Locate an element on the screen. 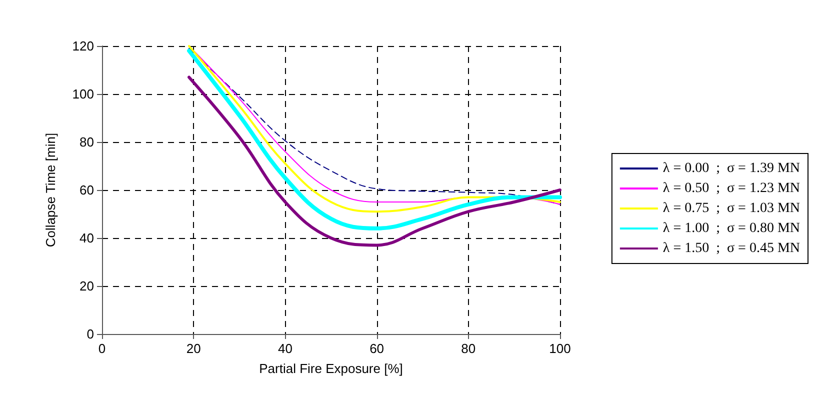 The height and width of the screenshot is (417, 822). x-tick-label: 20 is located at coordinates (193, 348).